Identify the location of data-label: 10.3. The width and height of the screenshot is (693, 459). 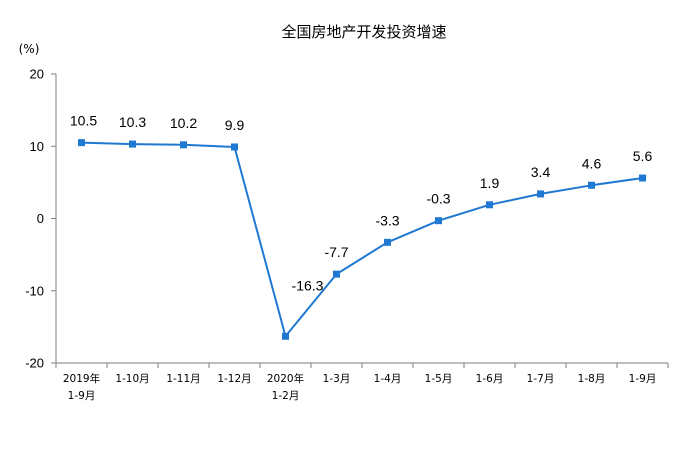
(132, 122).